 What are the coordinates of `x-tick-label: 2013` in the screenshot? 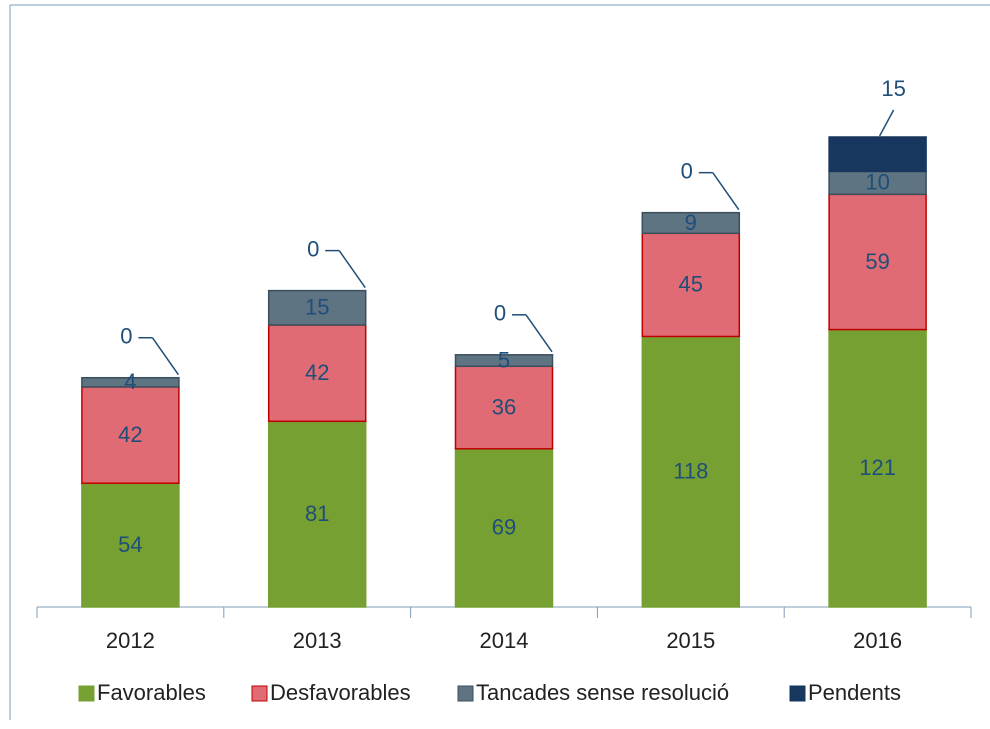 It's located at (317, 640).